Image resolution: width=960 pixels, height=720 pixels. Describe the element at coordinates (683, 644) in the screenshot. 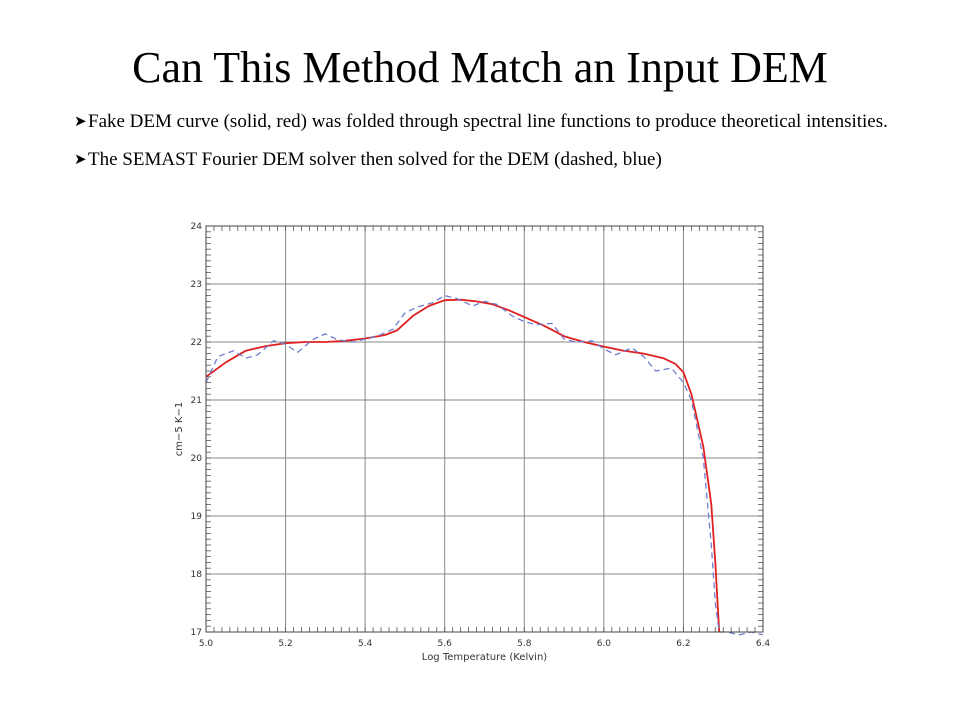

I see `x-tick-label: 6.2` at that location.